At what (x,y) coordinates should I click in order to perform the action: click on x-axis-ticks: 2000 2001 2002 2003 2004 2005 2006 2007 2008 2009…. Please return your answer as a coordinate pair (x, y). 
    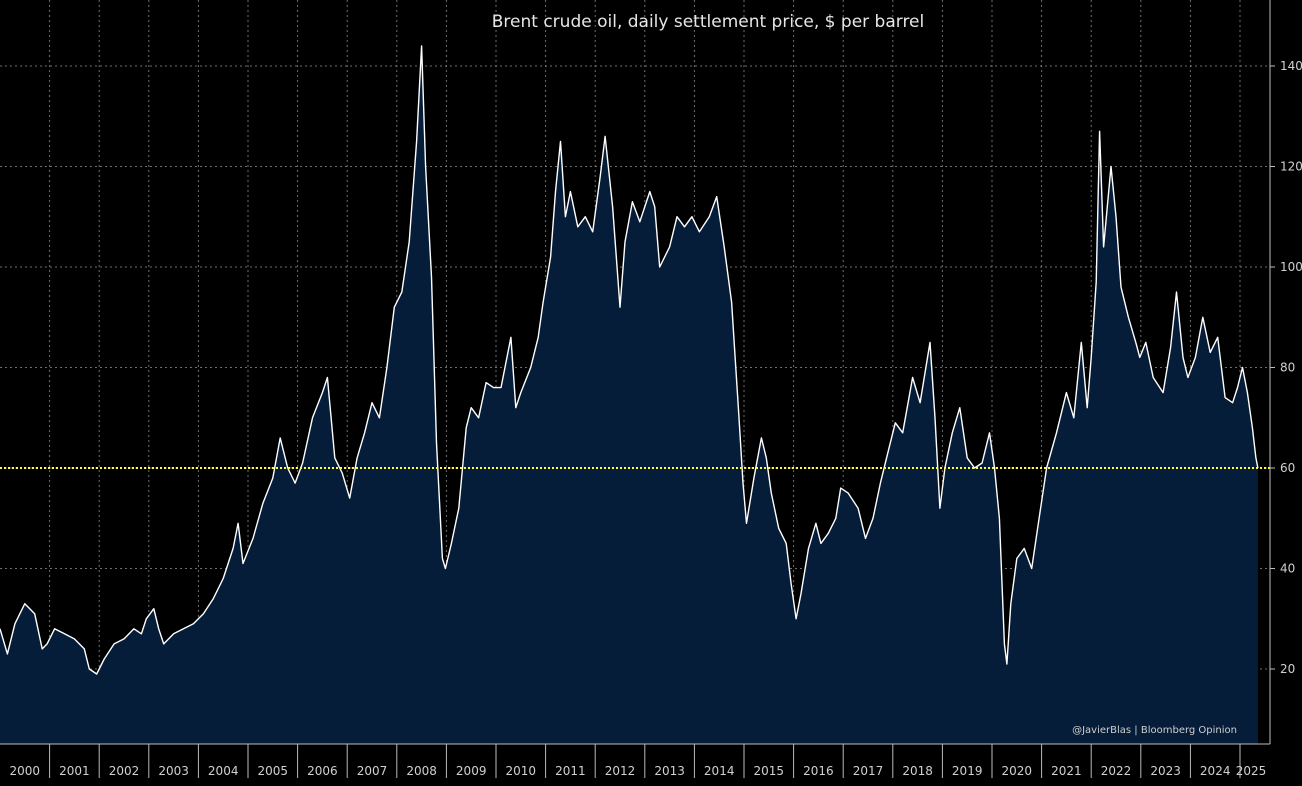
    Looking at the image, I should click on (638, 761).